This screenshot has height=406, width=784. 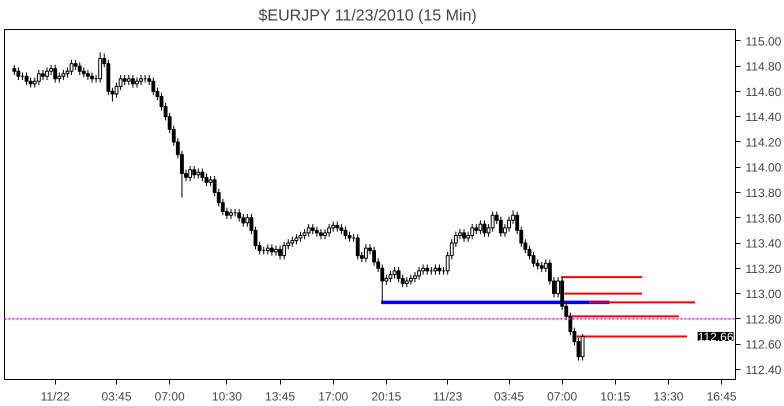 What do you see at coordinates (764, 345) in the screenshot?
I see `y-tick-label: 112.60` at bounding box center [764, 345].